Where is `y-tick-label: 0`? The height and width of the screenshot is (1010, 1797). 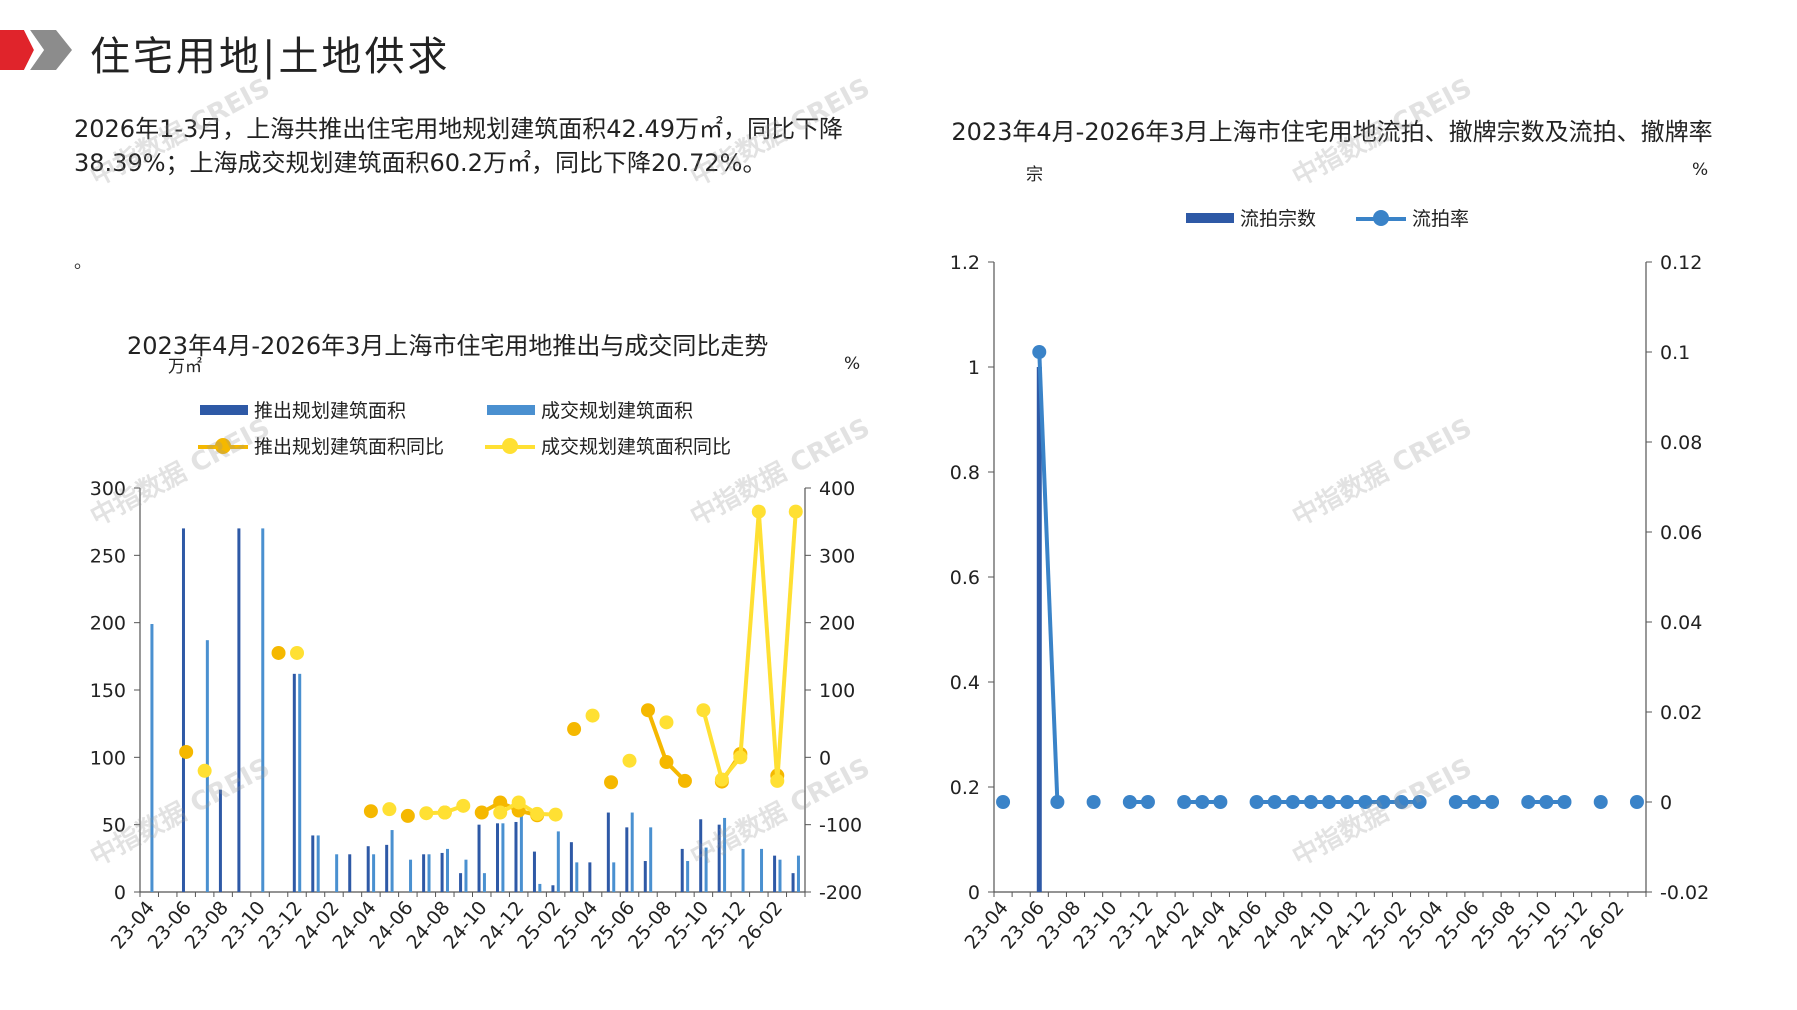 y-tick-label: 0 is located at coordinates (120, 893).